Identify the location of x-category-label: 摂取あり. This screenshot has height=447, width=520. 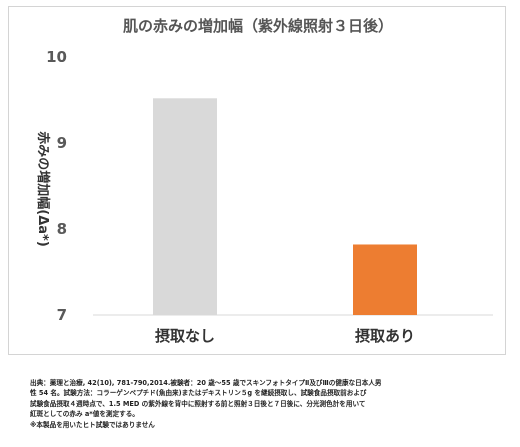
(385, 336).